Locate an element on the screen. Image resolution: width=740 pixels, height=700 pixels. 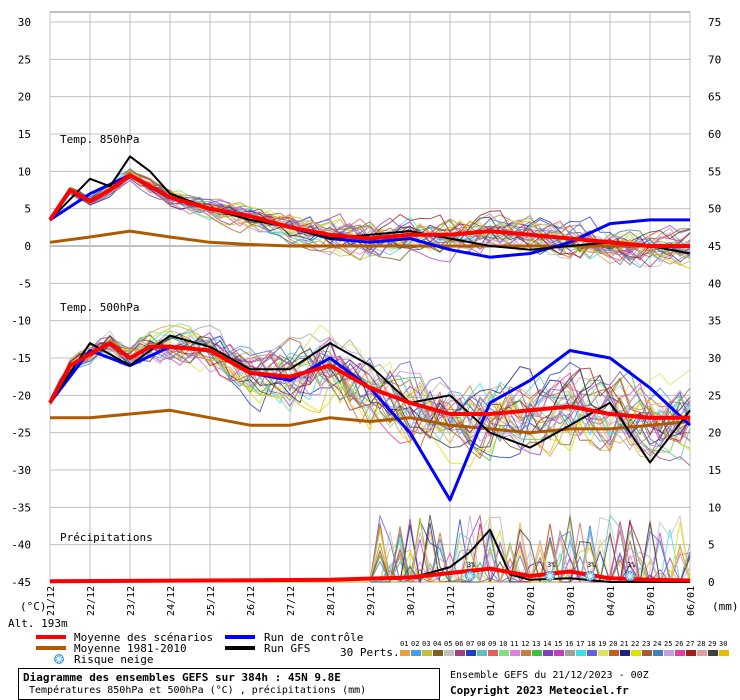
left-tick: -20 is located at coordinates (21, 395).